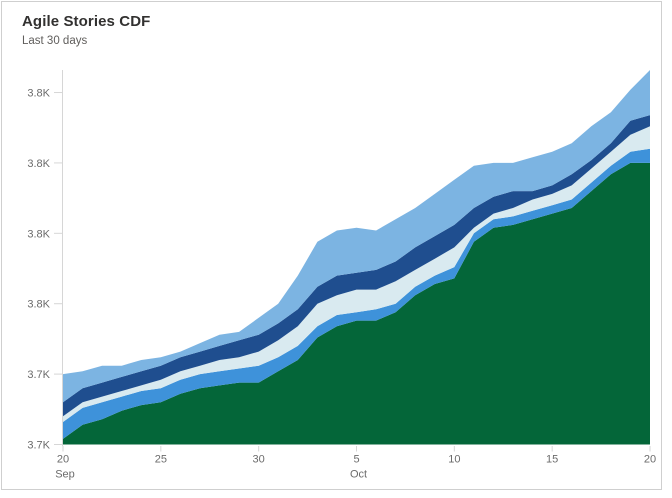 This screenshot has width=672, height=498. I want to click on x-axis-month-label: Oct, so click(358, 475).